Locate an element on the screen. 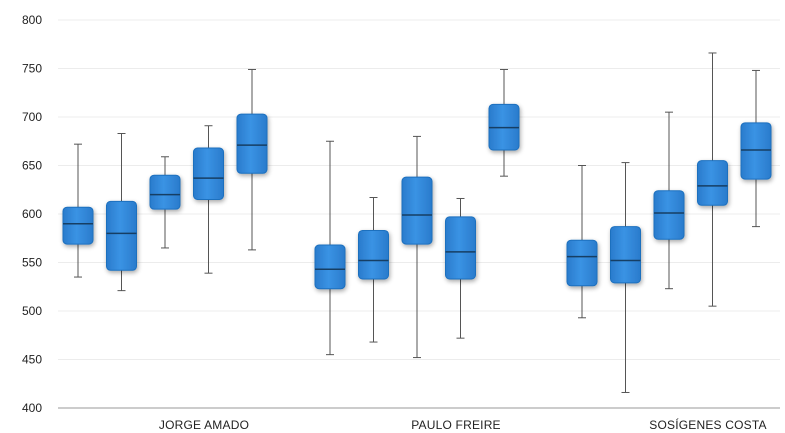 Image resolution: width=785 pixels, height=433 pixels. y-tick-label: 800 is located at coordinates (32, 20).